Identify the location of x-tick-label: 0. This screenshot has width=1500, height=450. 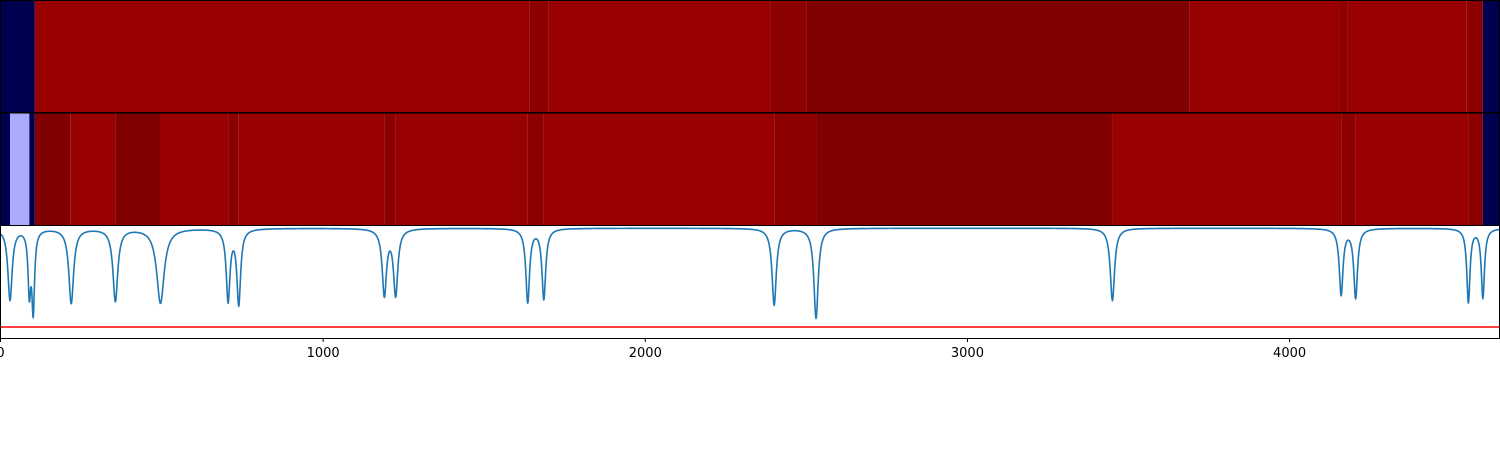
(2, 353).